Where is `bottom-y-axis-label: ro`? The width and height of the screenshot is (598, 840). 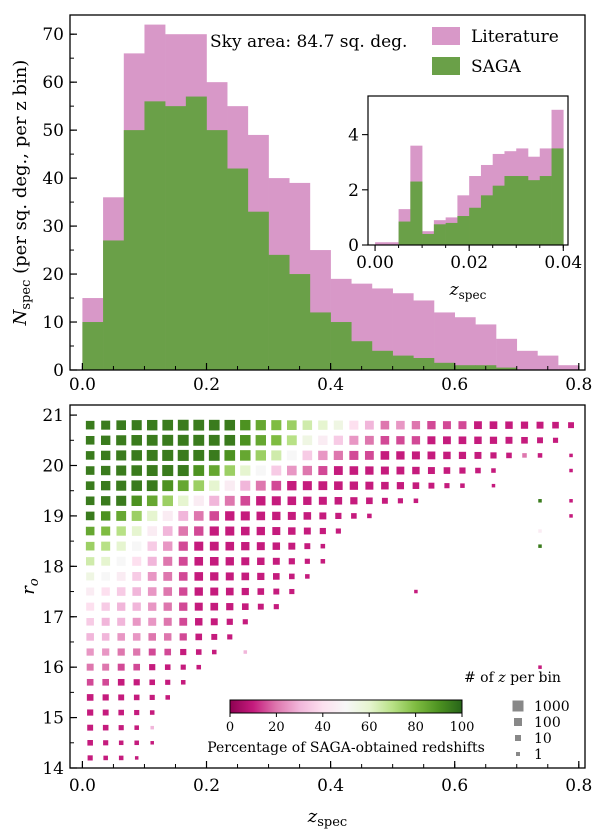 bottom-y-axis-label: ro is located at coordinates (30, 586).